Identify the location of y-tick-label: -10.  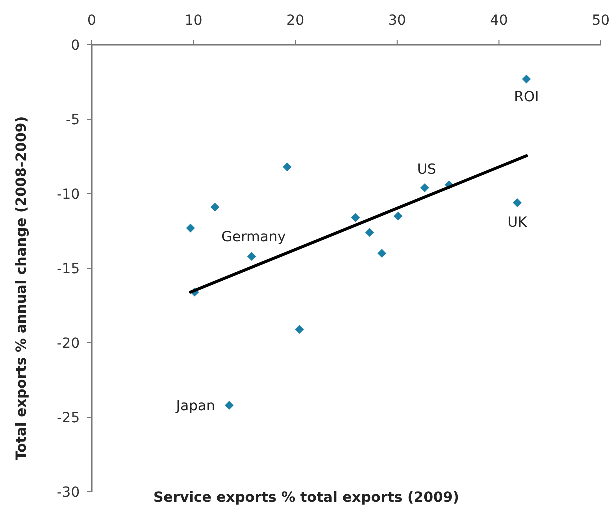
(68, 195).